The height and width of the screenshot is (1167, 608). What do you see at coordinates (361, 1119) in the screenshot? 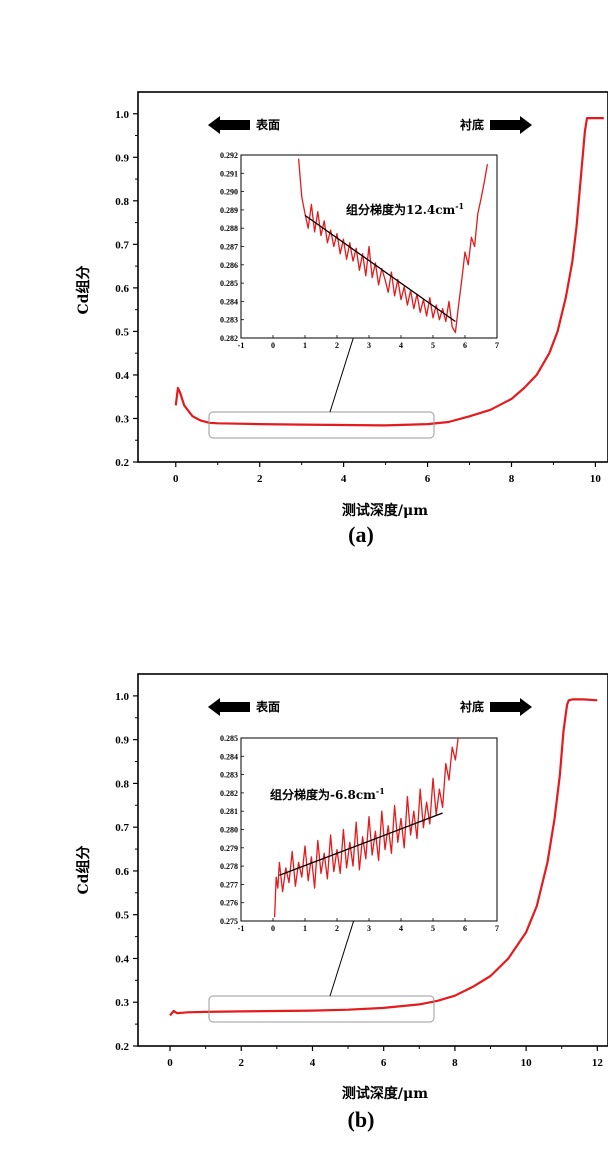
I see `panel-label: (b)` at bounding box center [361, 1119].